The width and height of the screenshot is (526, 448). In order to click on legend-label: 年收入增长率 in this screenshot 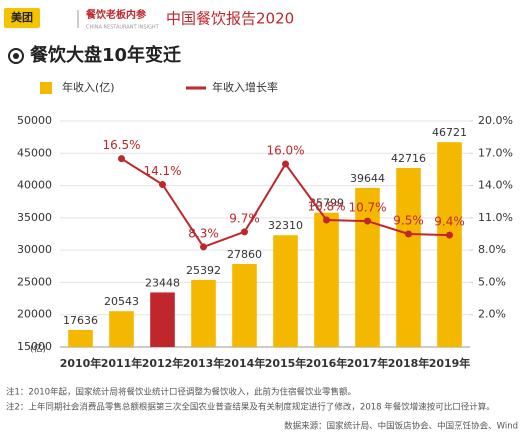, I will do `click(245, 87)`.